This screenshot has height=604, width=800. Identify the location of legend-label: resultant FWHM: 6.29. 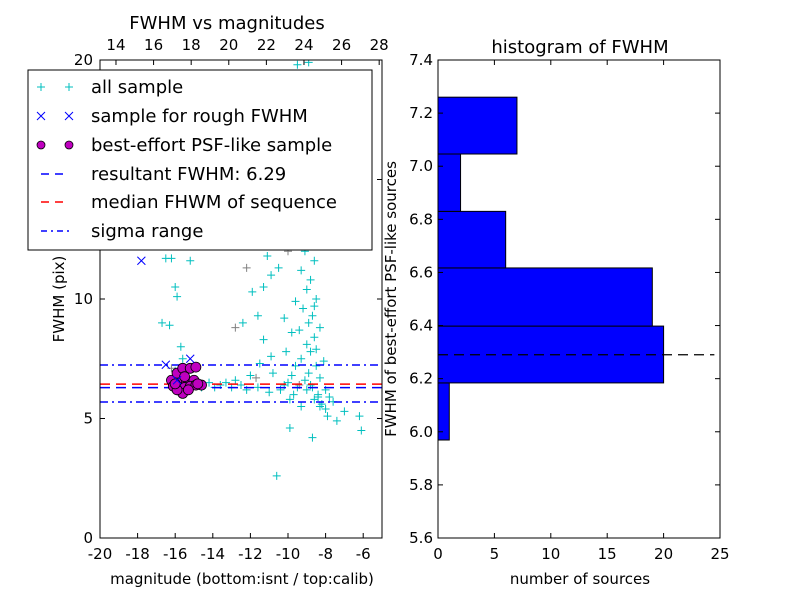
(188, 174).